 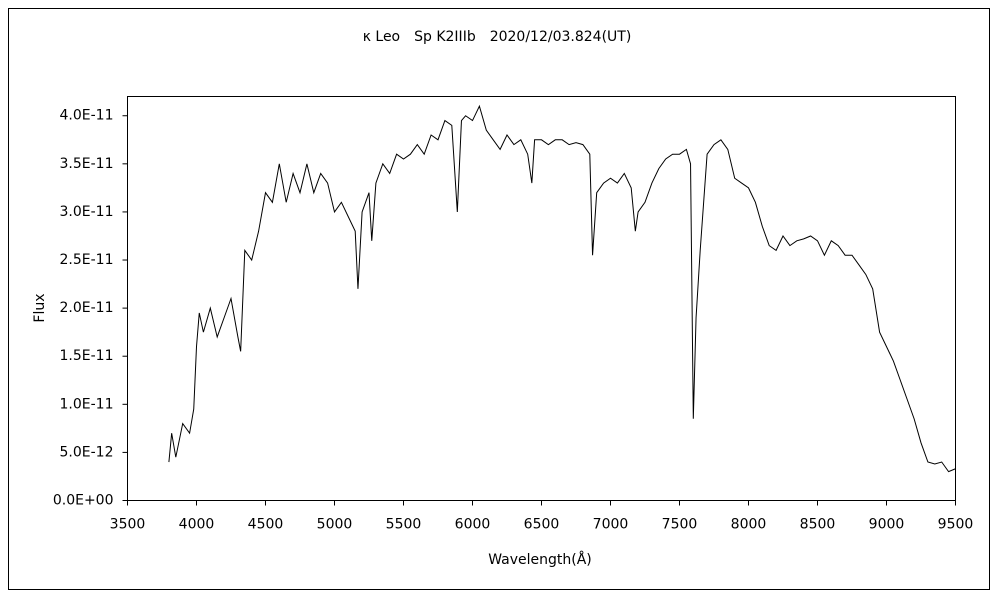 What do you see at coordinates (87, 356) in the screenshot?
I see `y-tick-label: 1.5E-11` at bounding box center [87, 356].